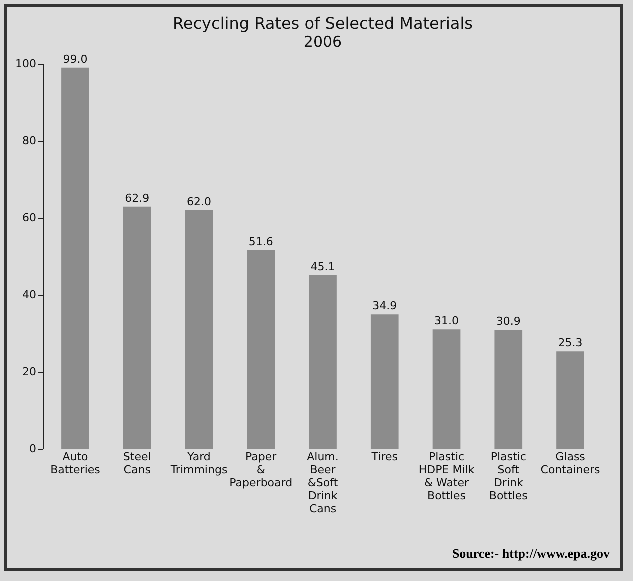  I want to click on source-note: Source:- http://www.epa.gov, so click(531, 554).